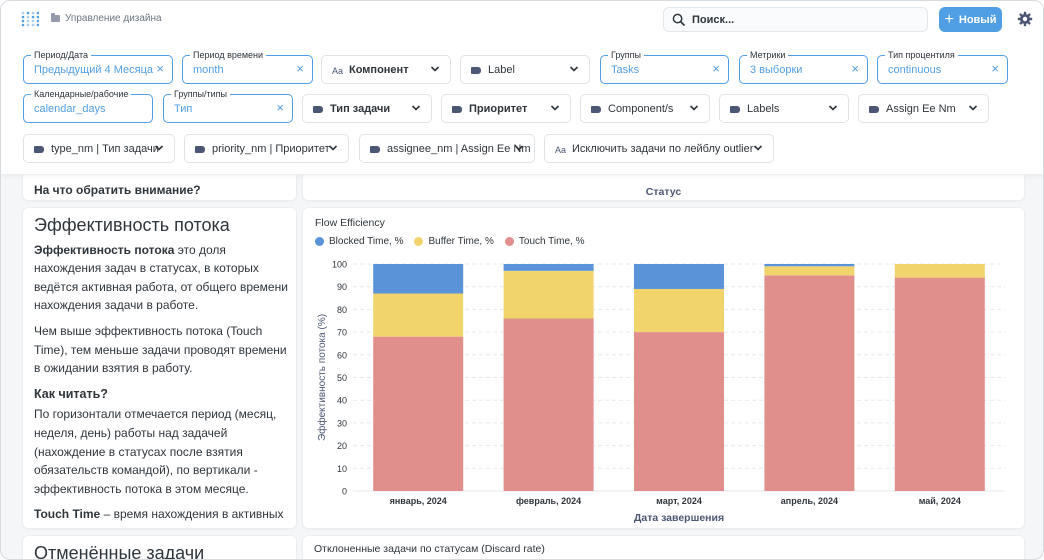  Describe the element at coordinates (228, 55) in the screenshot. I see `filter-label: Период времени` at that location.